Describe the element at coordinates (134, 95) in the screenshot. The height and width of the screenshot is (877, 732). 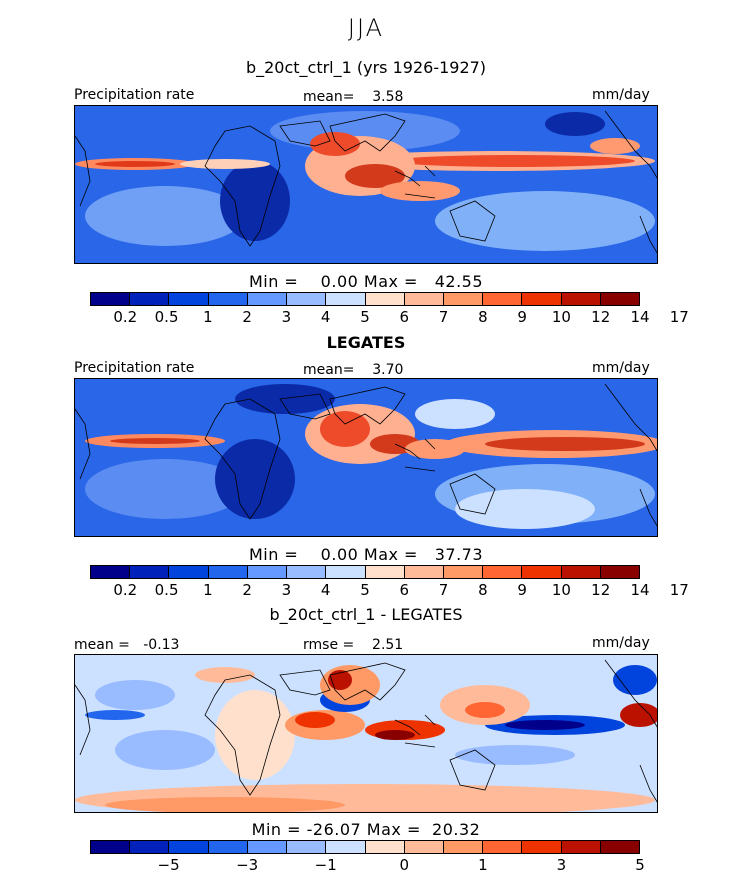
I see `panel-1-variable-label: Precipitation rate` at that location.